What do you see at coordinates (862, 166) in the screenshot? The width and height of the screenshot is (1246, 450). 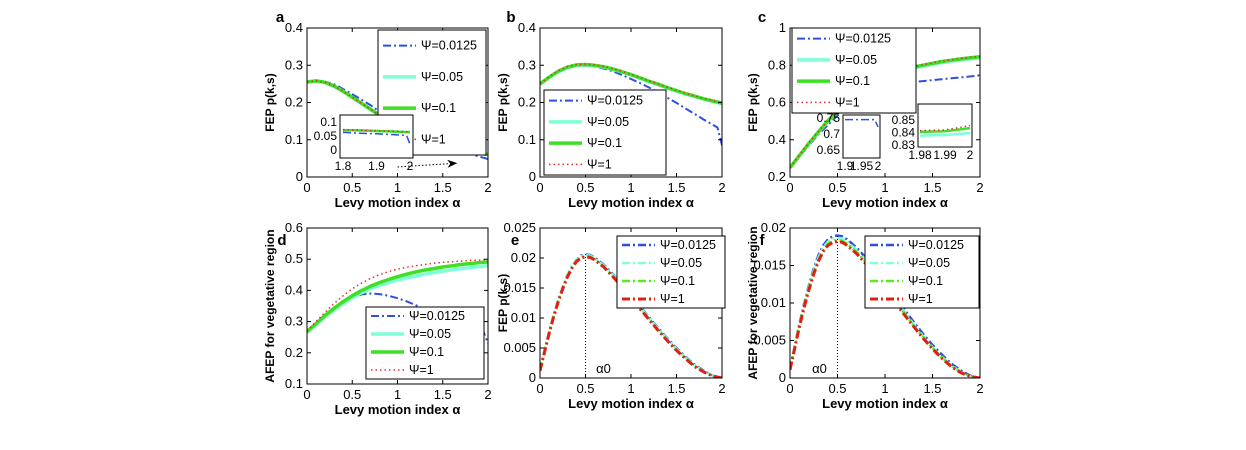 I see `inset-x-tick-label: 1.95` at bounding box center [862, 166].